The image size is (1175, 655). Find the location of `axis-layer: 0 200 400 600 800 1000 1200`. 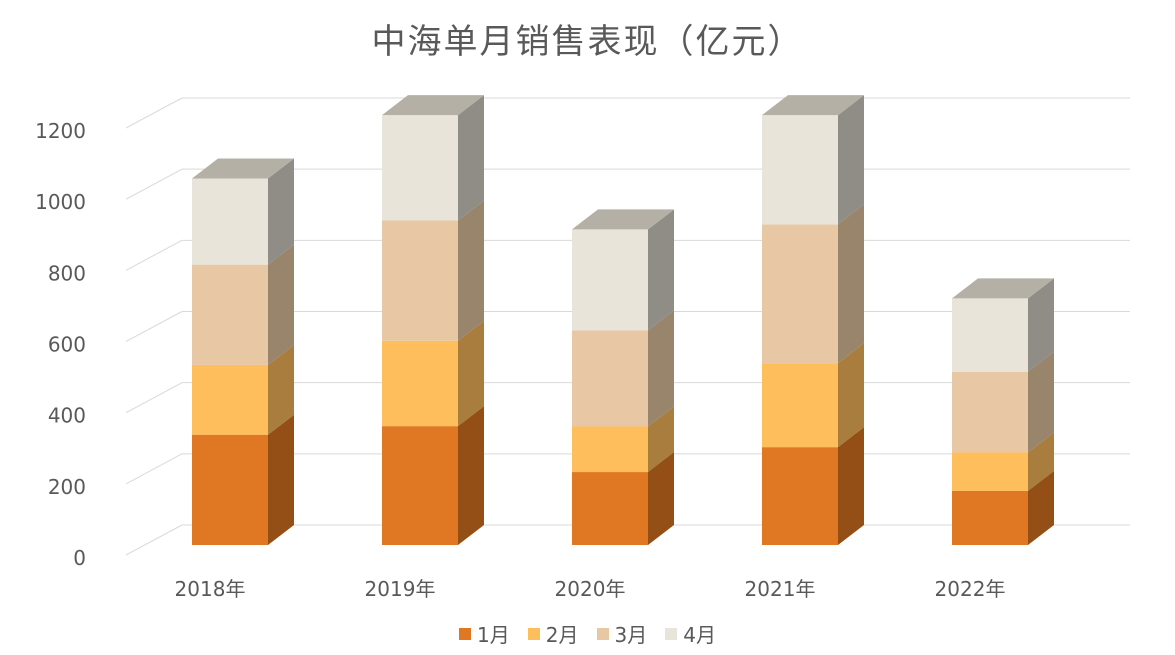

axis-layer: 0 200 400 600 800 1000 1200 is located at coordinates (60, 344).